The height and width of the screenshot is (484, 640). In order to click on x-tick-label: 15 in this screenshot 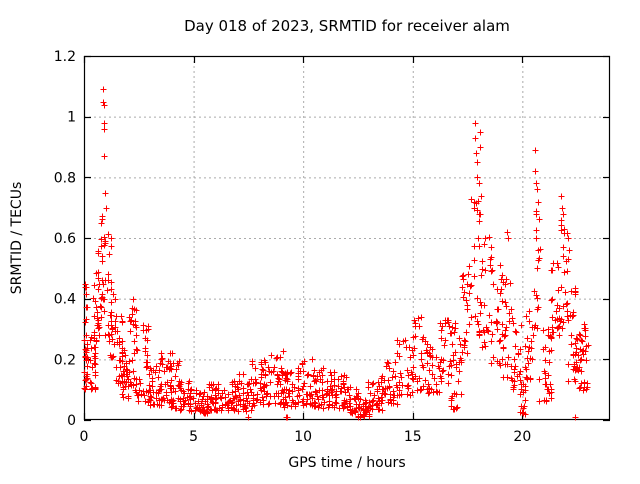, I will do `click(413, 437)`.